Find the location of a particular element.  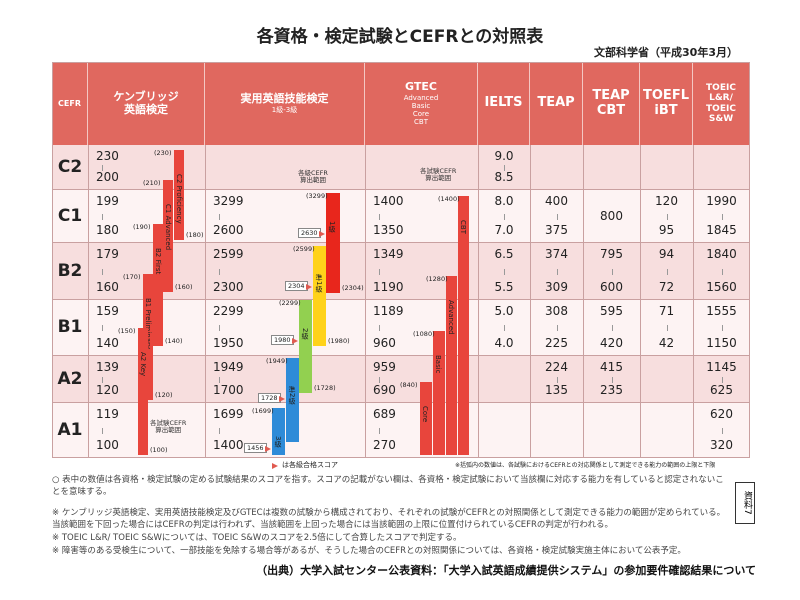

score-lower: 8.5 is located at coordinates (504, 177).